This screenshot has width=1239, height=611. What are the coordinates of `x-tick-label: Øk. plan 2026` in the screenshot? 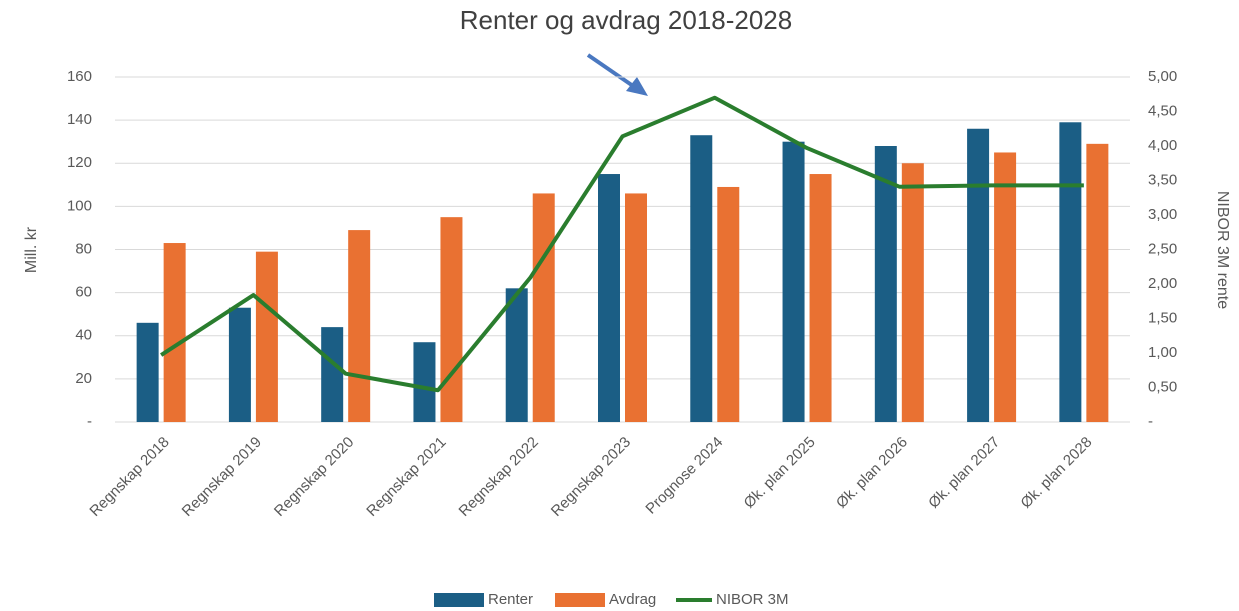 It's located at (872, 473).